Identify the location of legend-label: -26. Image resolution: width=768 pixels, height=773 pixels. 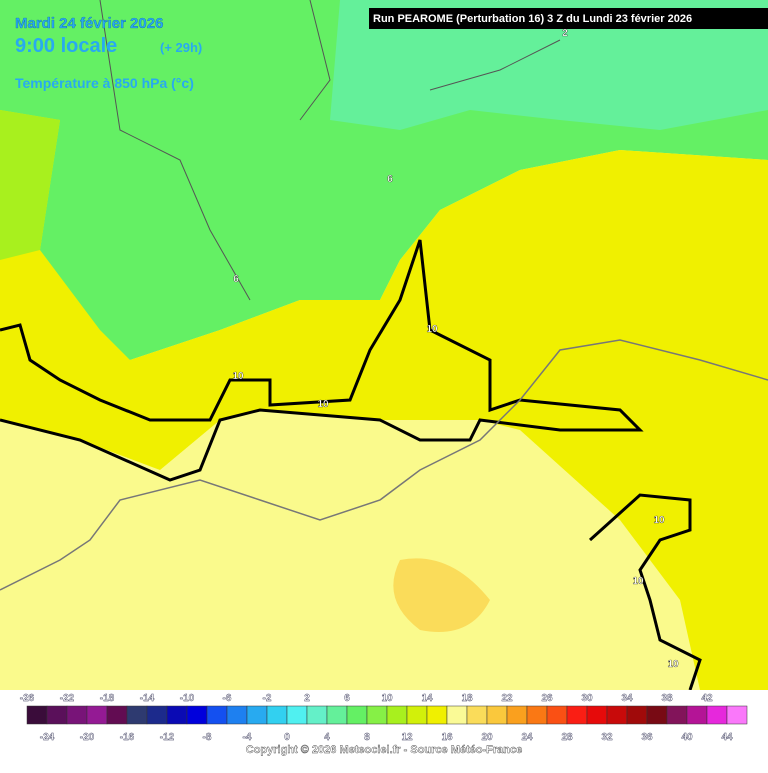
(27, 698).